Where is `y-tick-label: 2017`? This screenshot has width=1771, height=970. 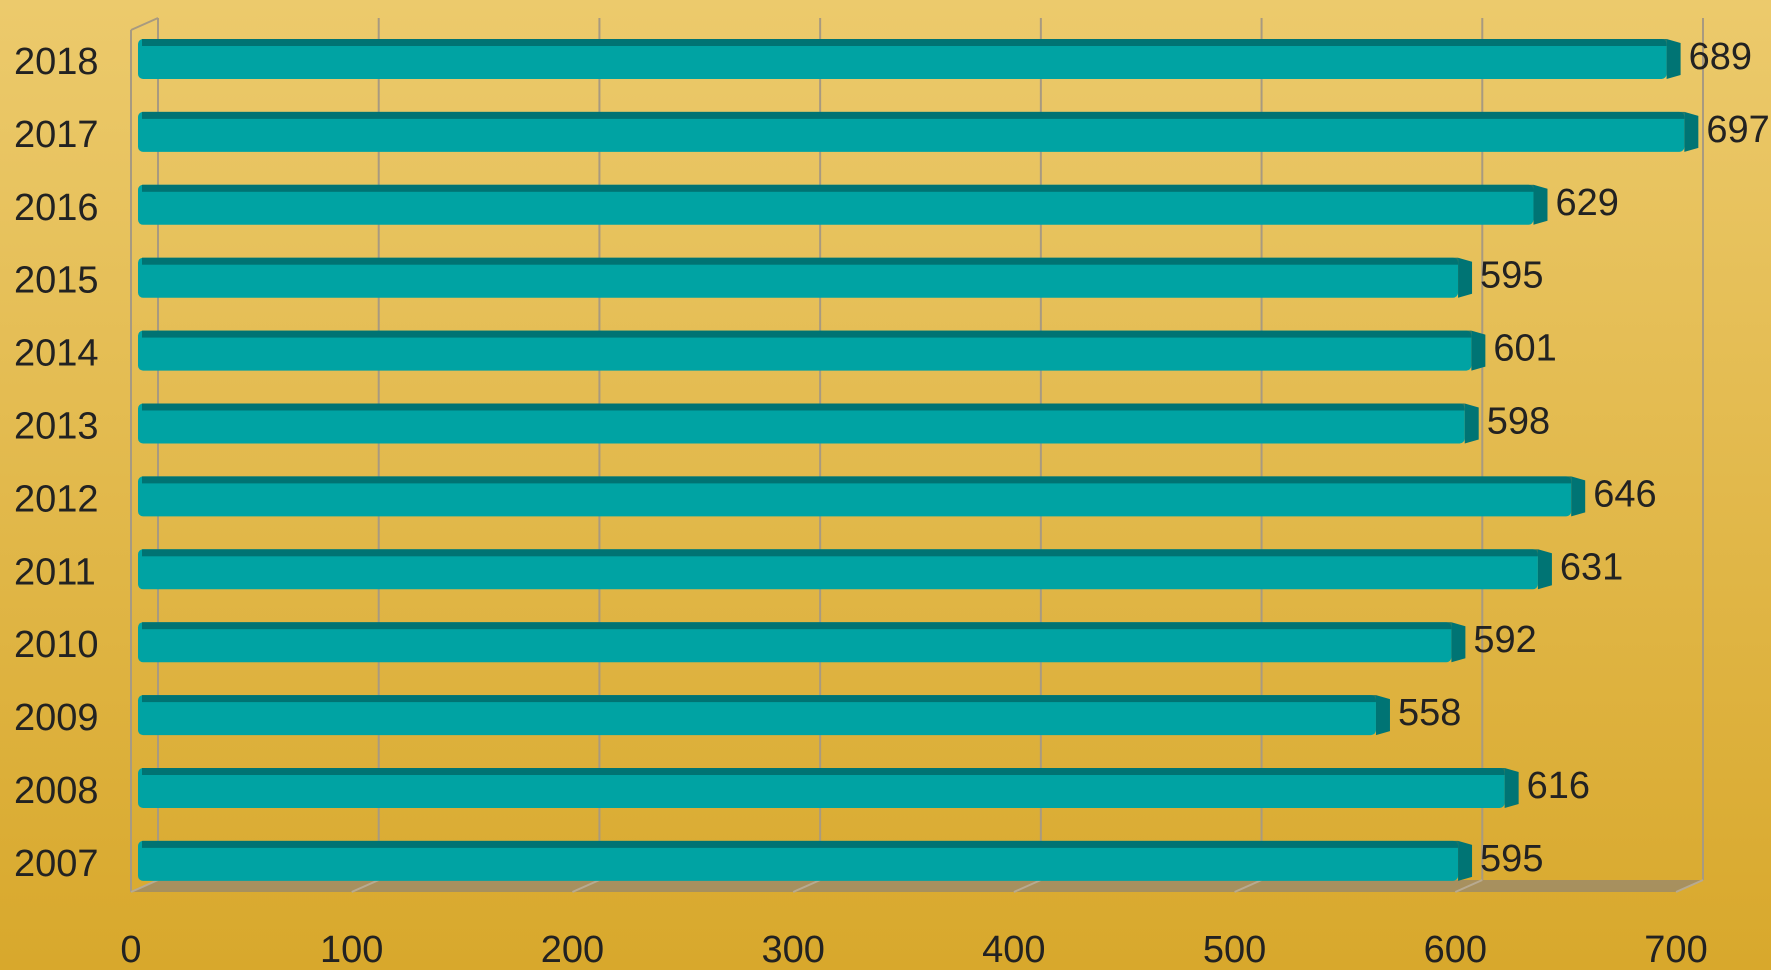
y-tick-label: 2017 is located at coordinates (56, 135).